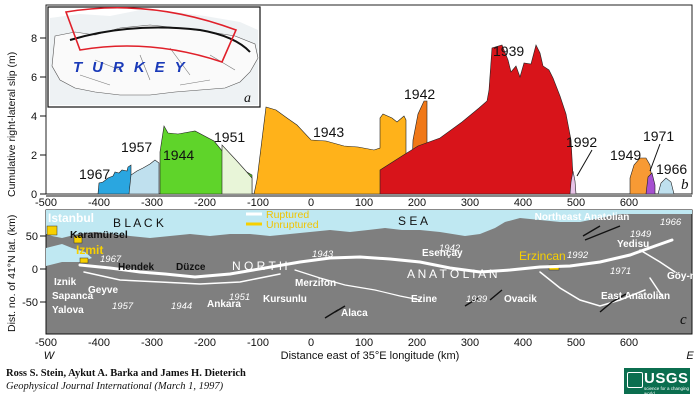  I want to click on turkey-inset-map: TURKEY a, so click(154, 57).